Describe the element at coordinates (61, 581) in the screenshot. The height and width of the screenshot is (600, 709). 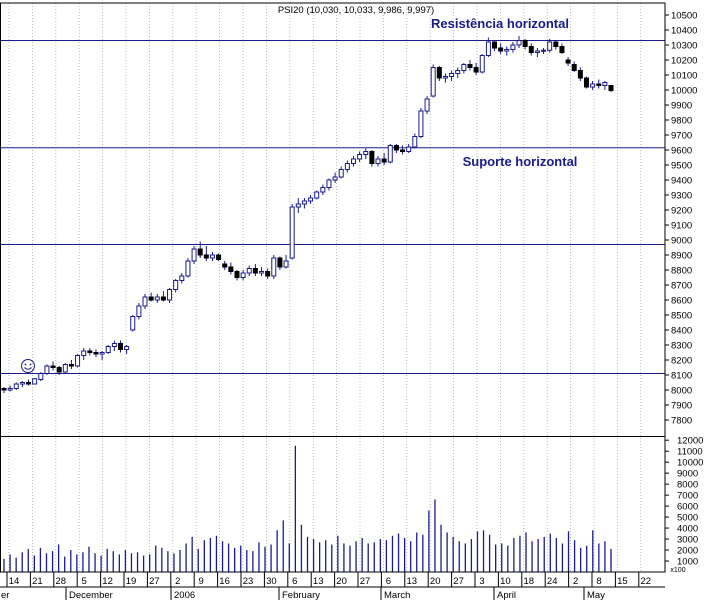
I see `x-tick-label: 28` at that location.